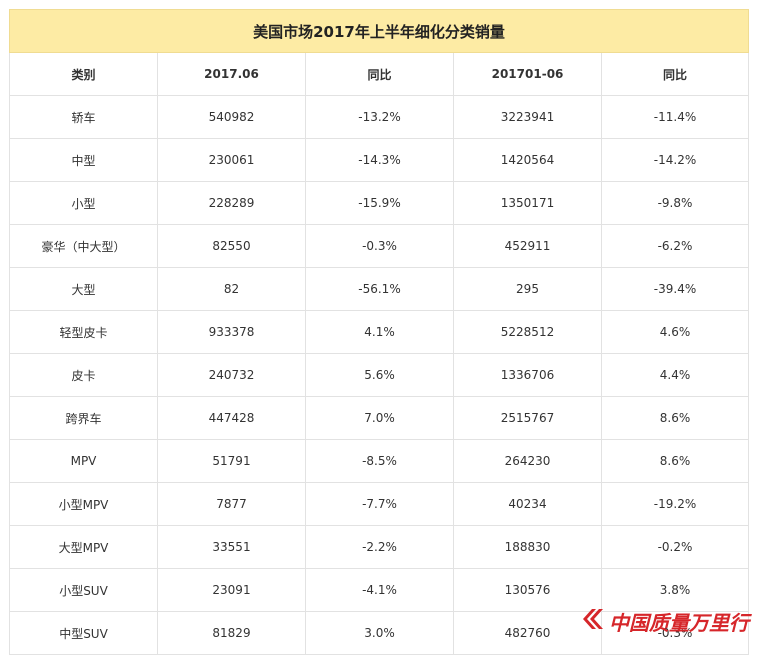 The width and height of the screenshot is (757, 655). I want to click on watermark-text: 中国质量万里行, so click(679, 622).